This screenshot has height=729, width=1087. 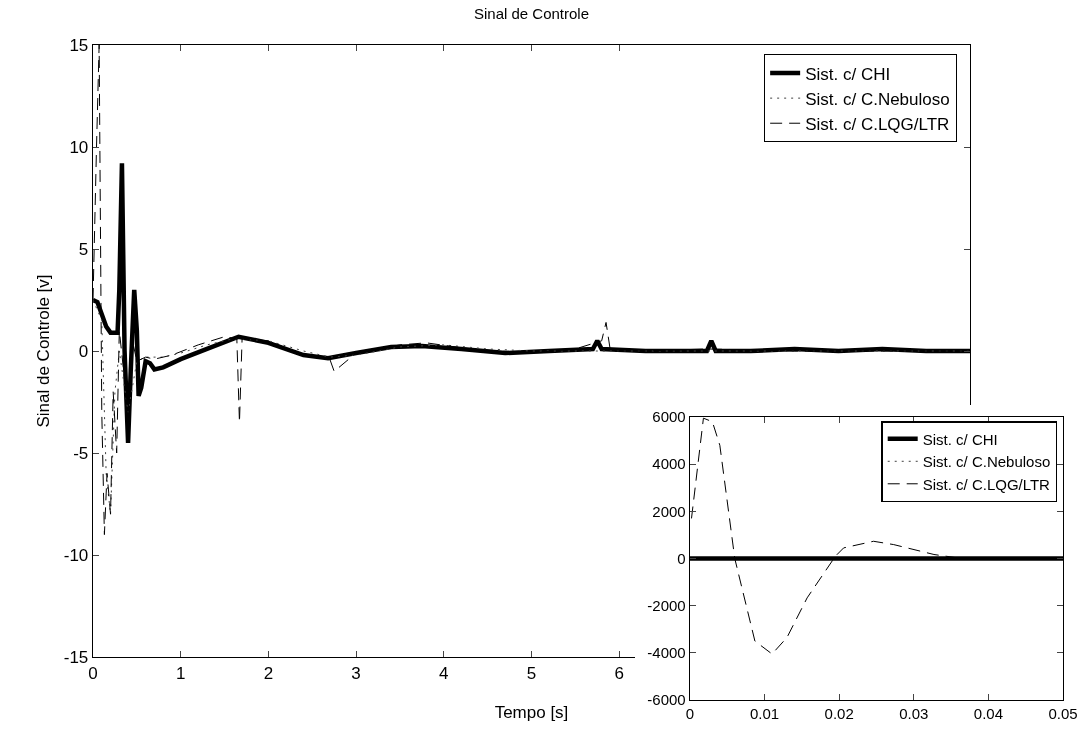 What do you see at coordinates (988, 714) in the screenshot?
I see `x-tick-label: 0.04` at bounding box center [988, 714].